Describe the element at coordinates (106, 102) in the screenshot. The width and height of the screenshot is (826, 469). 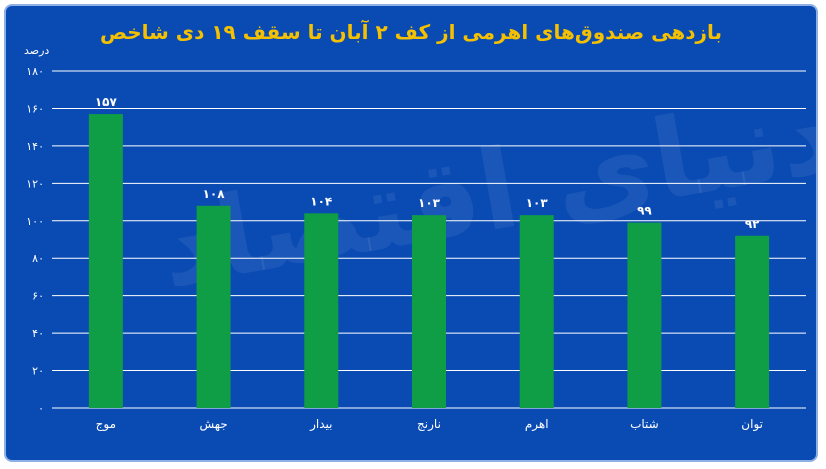
I see `data-label: ۱۵۷` at that location.